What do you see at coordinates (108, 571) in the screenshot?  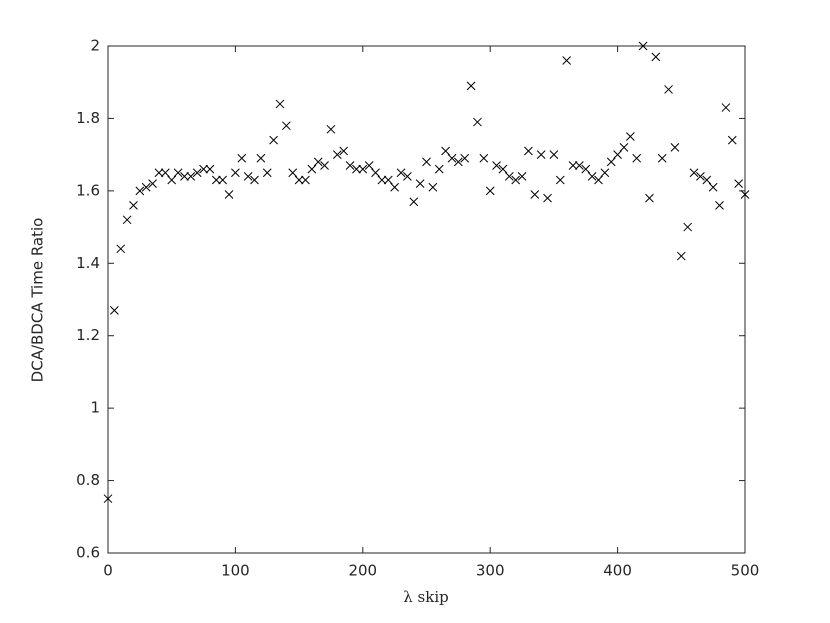 I see `x-tick-label: 0` at bounding box center [108, 571].